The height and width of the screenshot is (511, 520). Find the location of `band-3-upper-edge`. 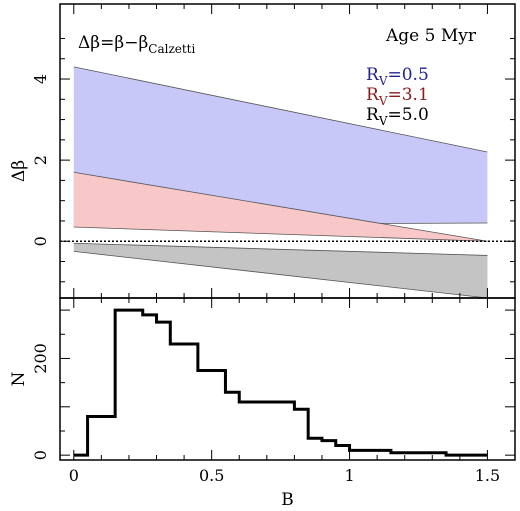

band-3-upper-edge is located at coordinates (280, 249).